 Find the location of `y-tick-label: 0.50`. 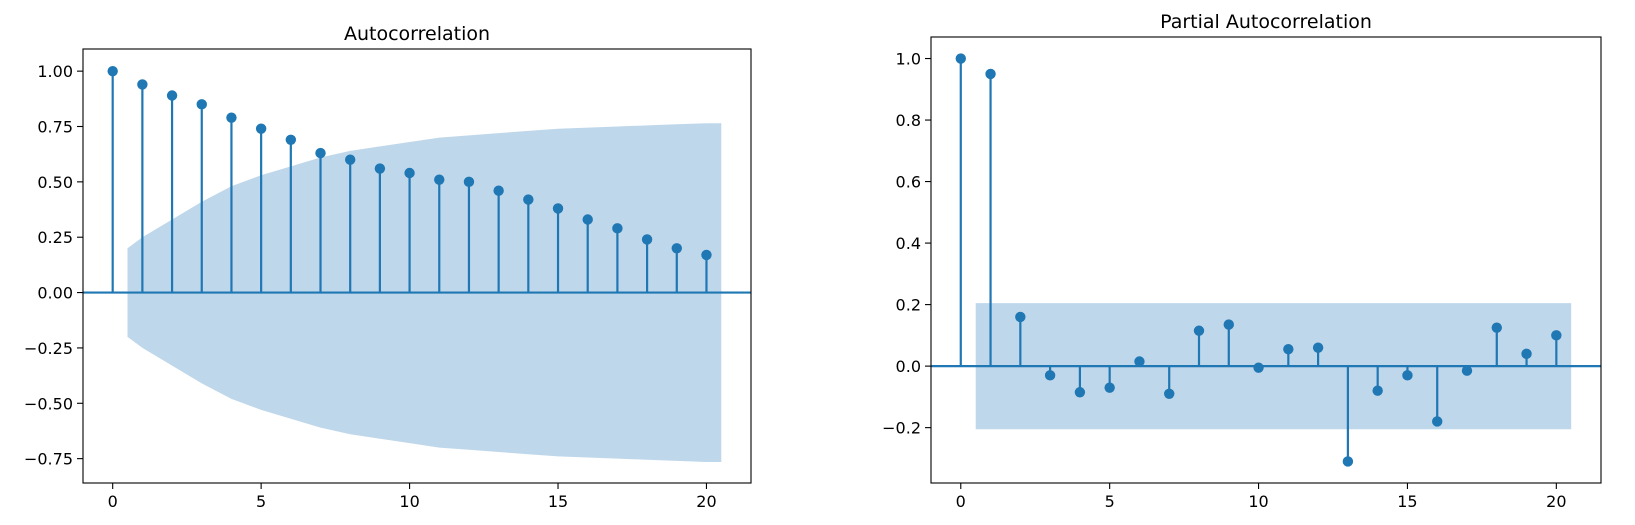

y-tick-label: 0.50 is located at coordinates (55, 182).